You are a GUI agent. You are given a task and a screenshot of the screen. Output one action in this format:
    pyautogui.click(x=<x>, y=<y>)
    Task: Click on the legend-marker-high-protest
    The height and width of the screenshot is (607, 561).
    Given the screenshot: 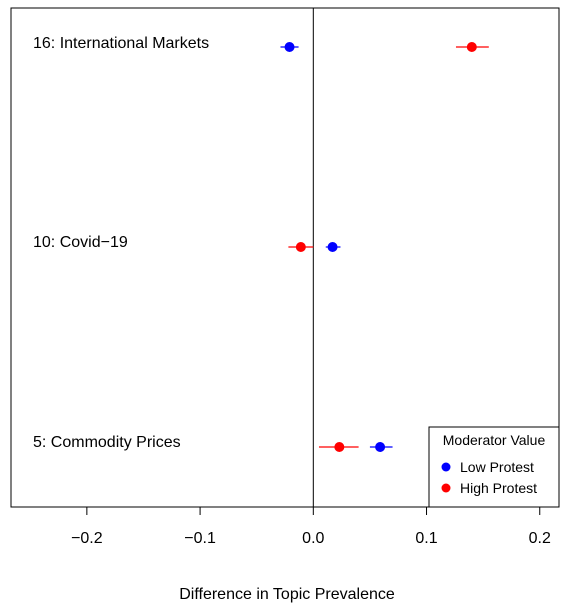 What is the action you would take?
    pyautogui.click(x=446, y=488)
    